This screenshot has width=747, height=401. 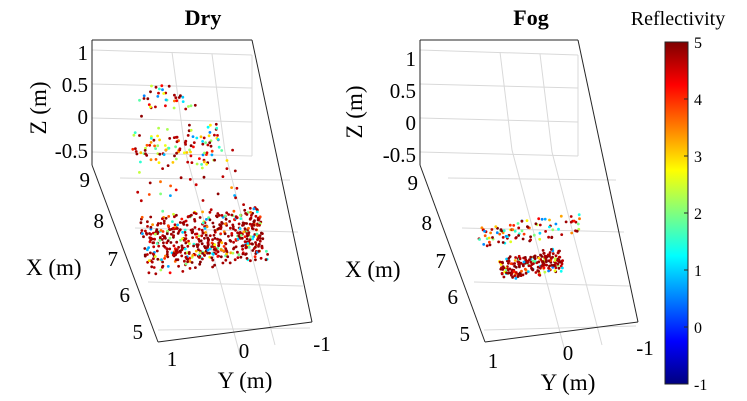 I want to click on colorbar-tick-label: 3, so click(x=698, y=157).